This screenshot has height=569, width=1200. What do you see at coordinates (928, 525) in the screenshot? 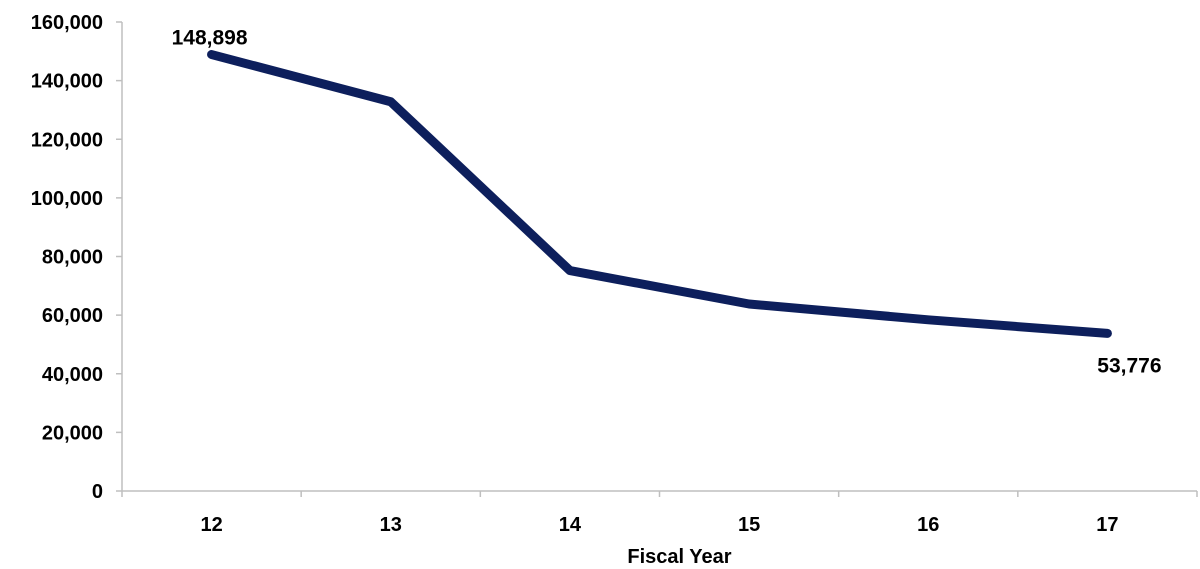
I see `x-tick-label: 16` at bounding box center [928, 525].